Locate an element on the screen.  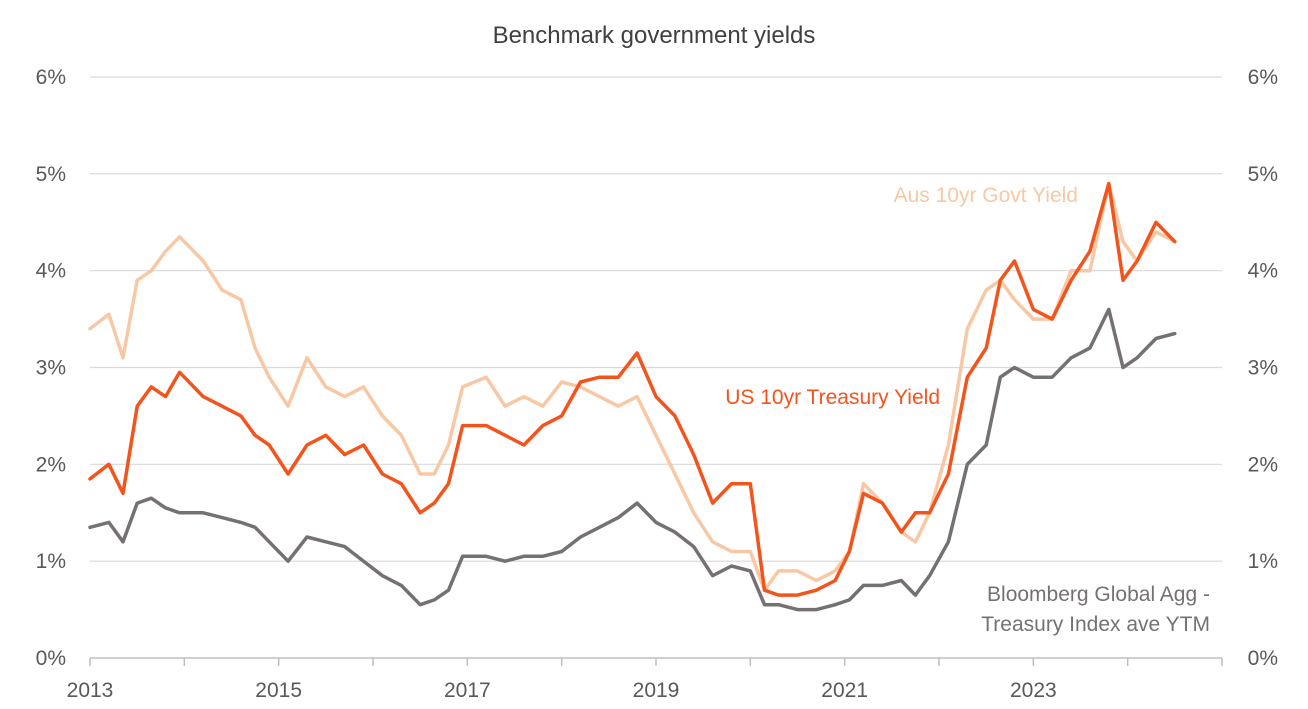
x-tick-label: 2015 is located at coordinates (278, 690).